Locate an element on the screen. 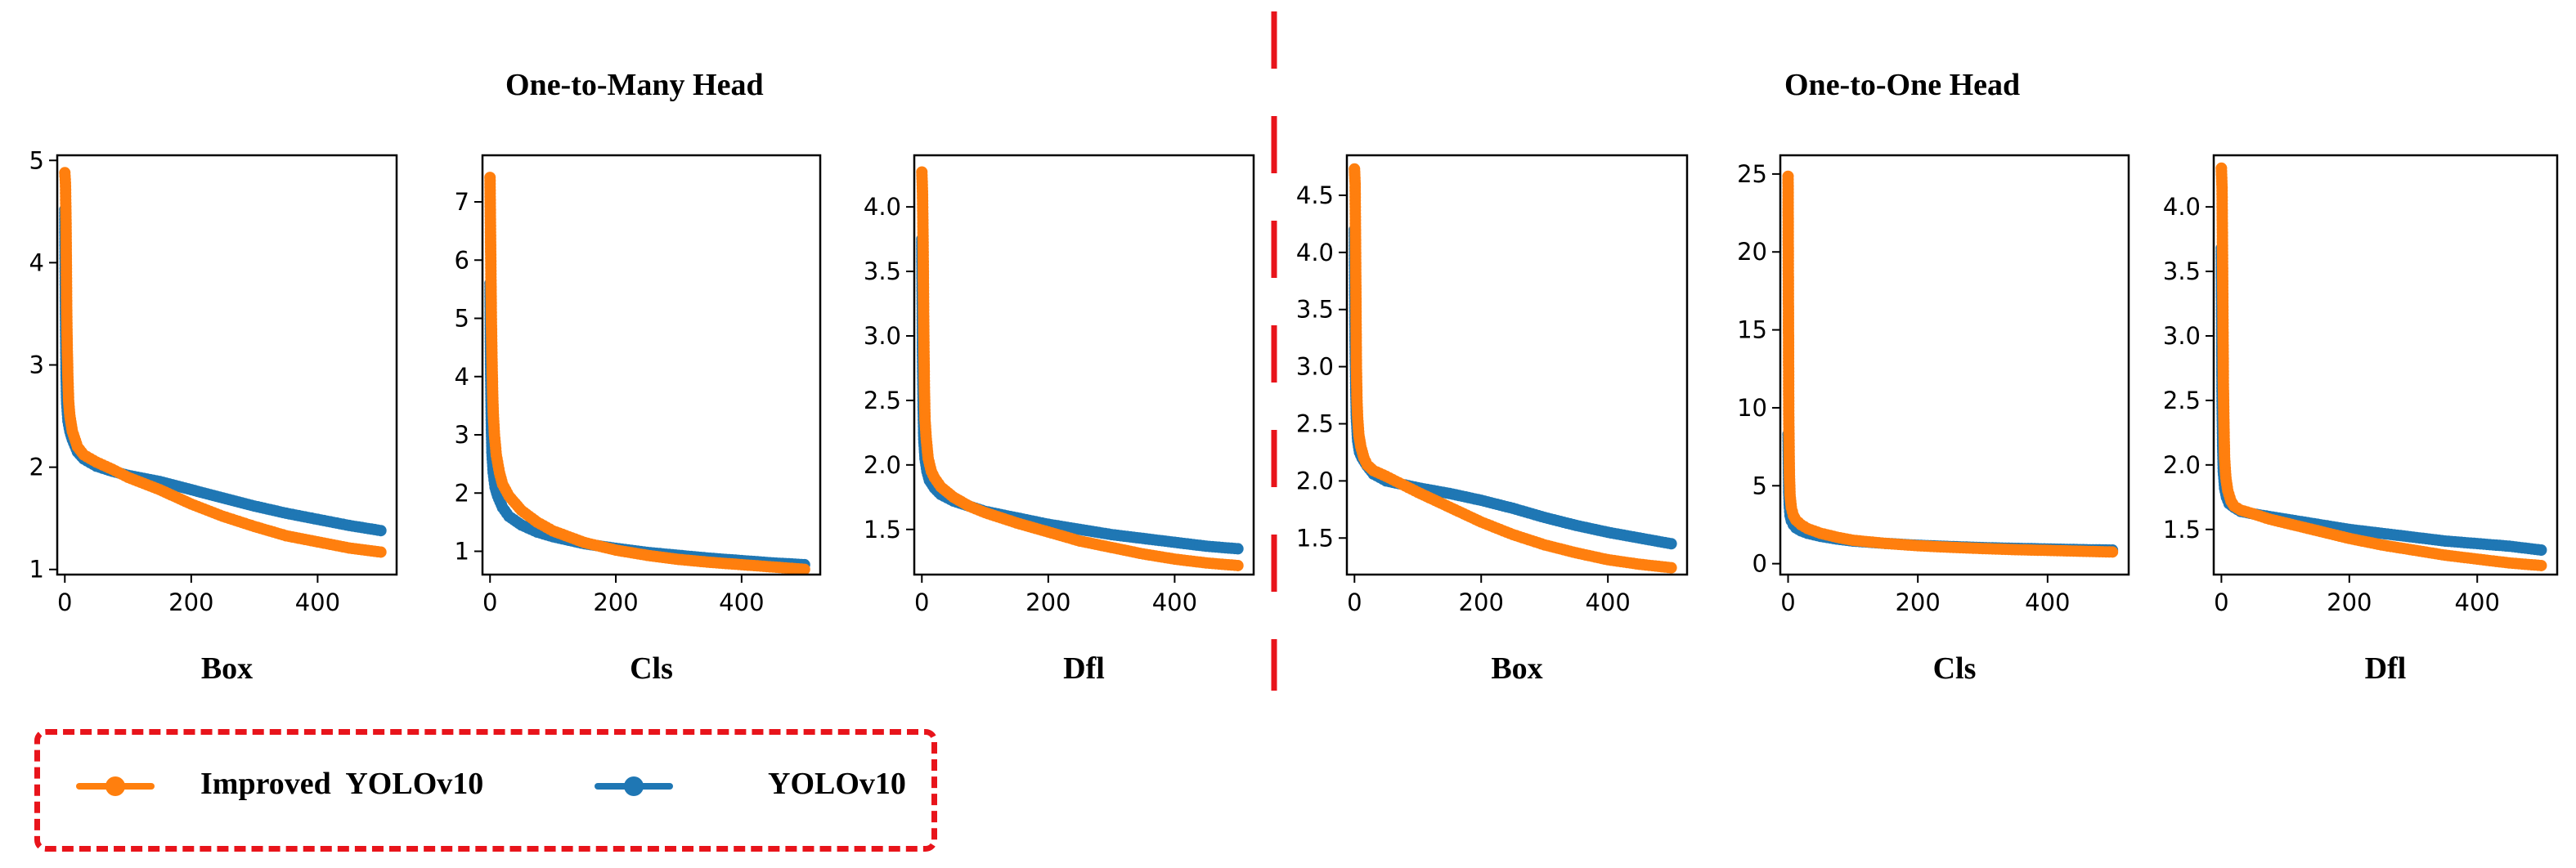 This screenshot has width=2576, height=868. chart-panel-1: 0 200 400 1 2 3 4 5 Box is located at coordinates (213, 416).